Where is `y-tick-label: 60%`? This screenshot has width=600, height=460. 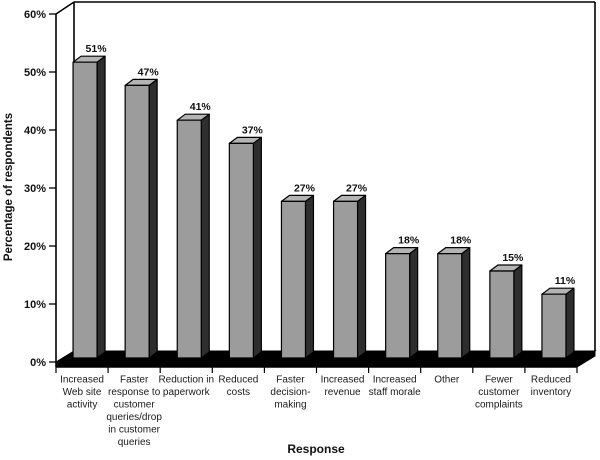 y-tick-label: 60% is located at coordinates (35, 15).